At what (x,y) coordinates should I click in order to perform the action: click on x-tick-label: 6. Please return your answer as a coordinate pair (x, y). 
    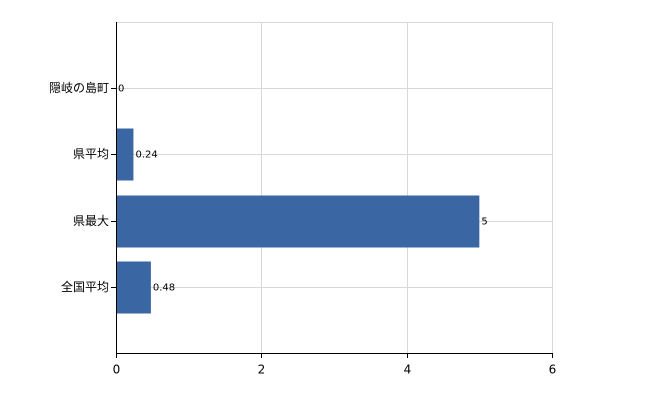
    Looking at the image, I should click on (553, 370).